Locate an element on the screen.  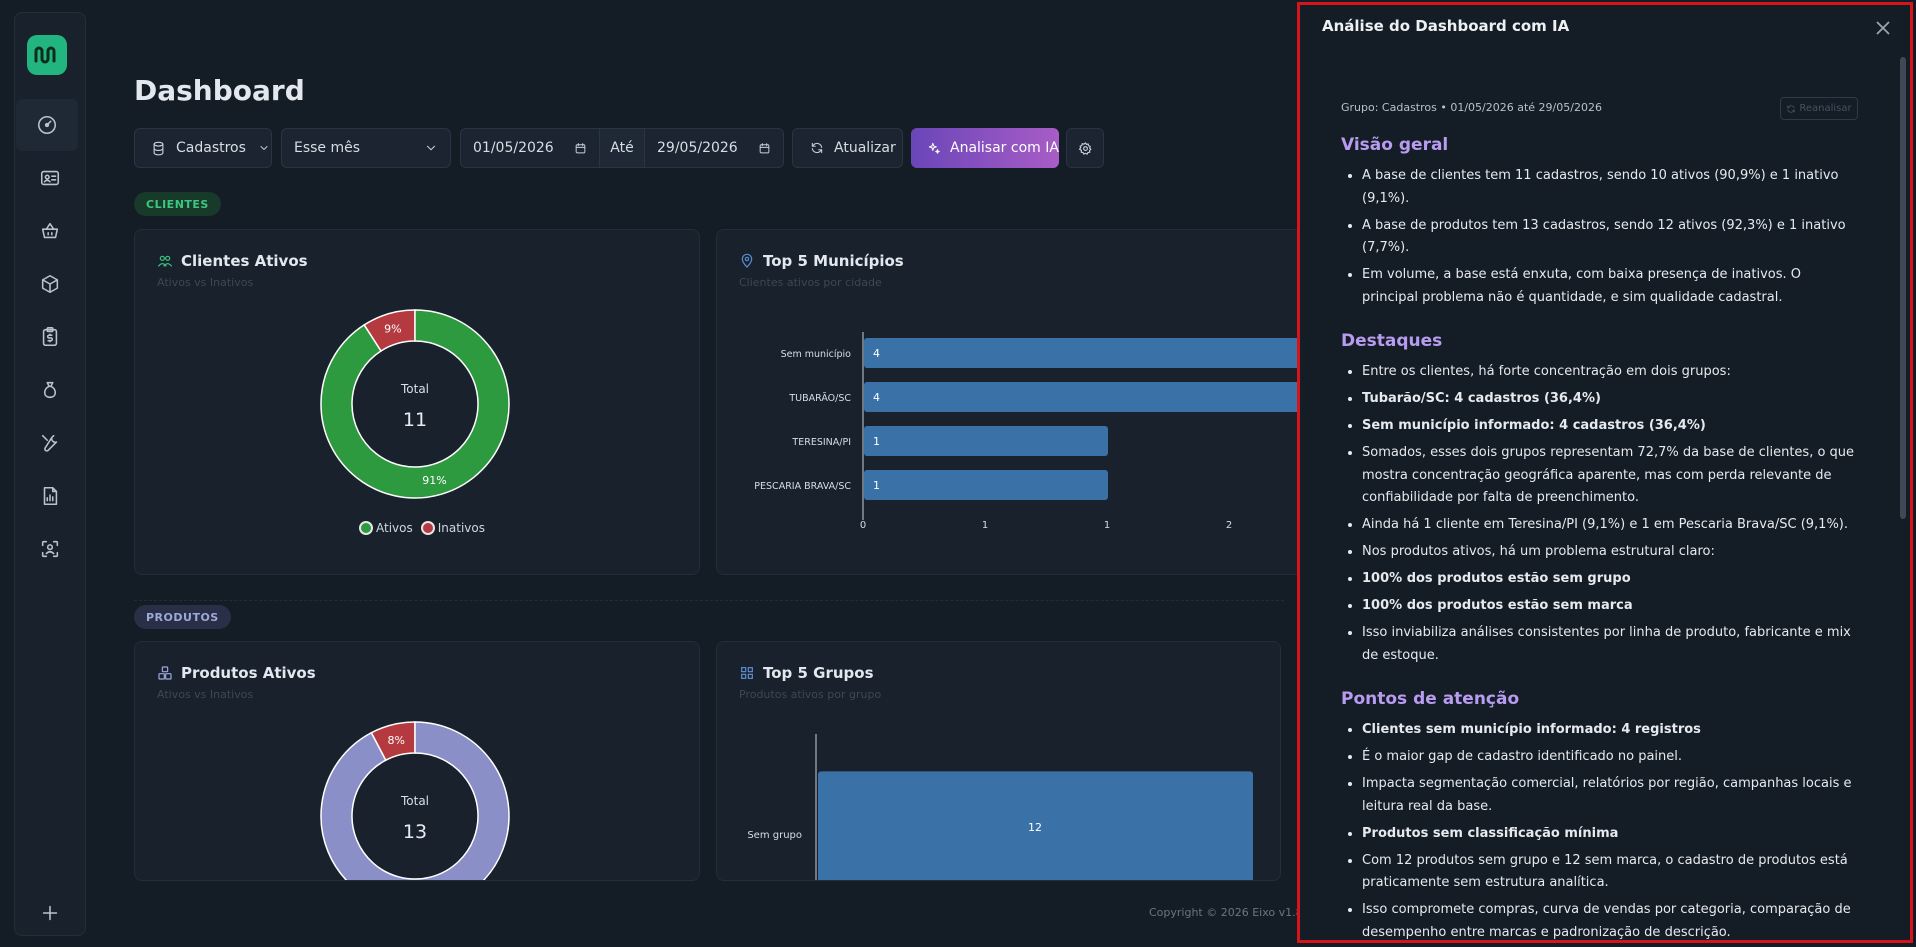
group-select: Cadastros is located at coordinates (203, 148).